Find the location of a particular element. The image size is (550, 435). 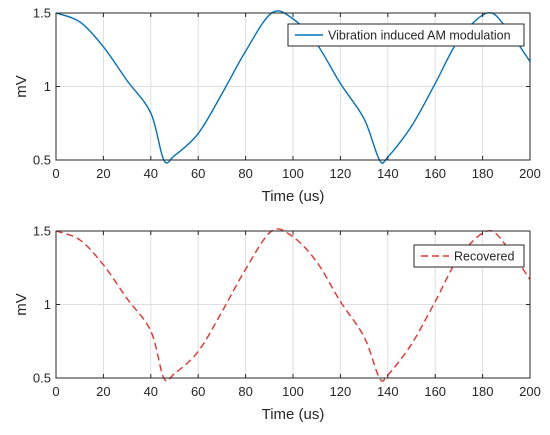

legend: Vibration induced AM modulation is located at coordinates (406, 35).